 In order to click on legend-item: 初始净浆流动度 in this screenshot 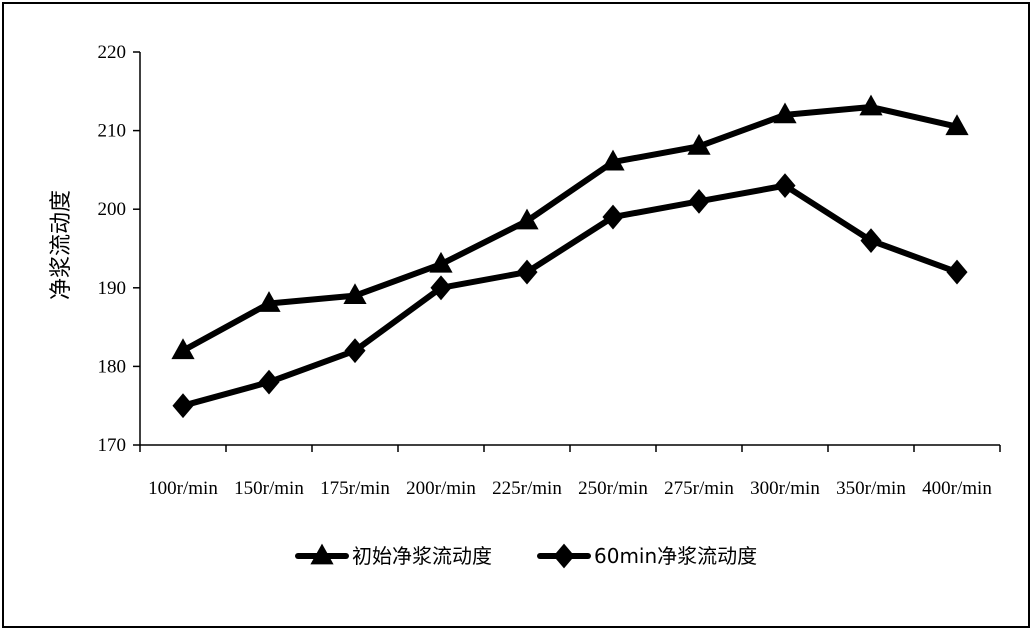, I will do `click(393, 555)`.